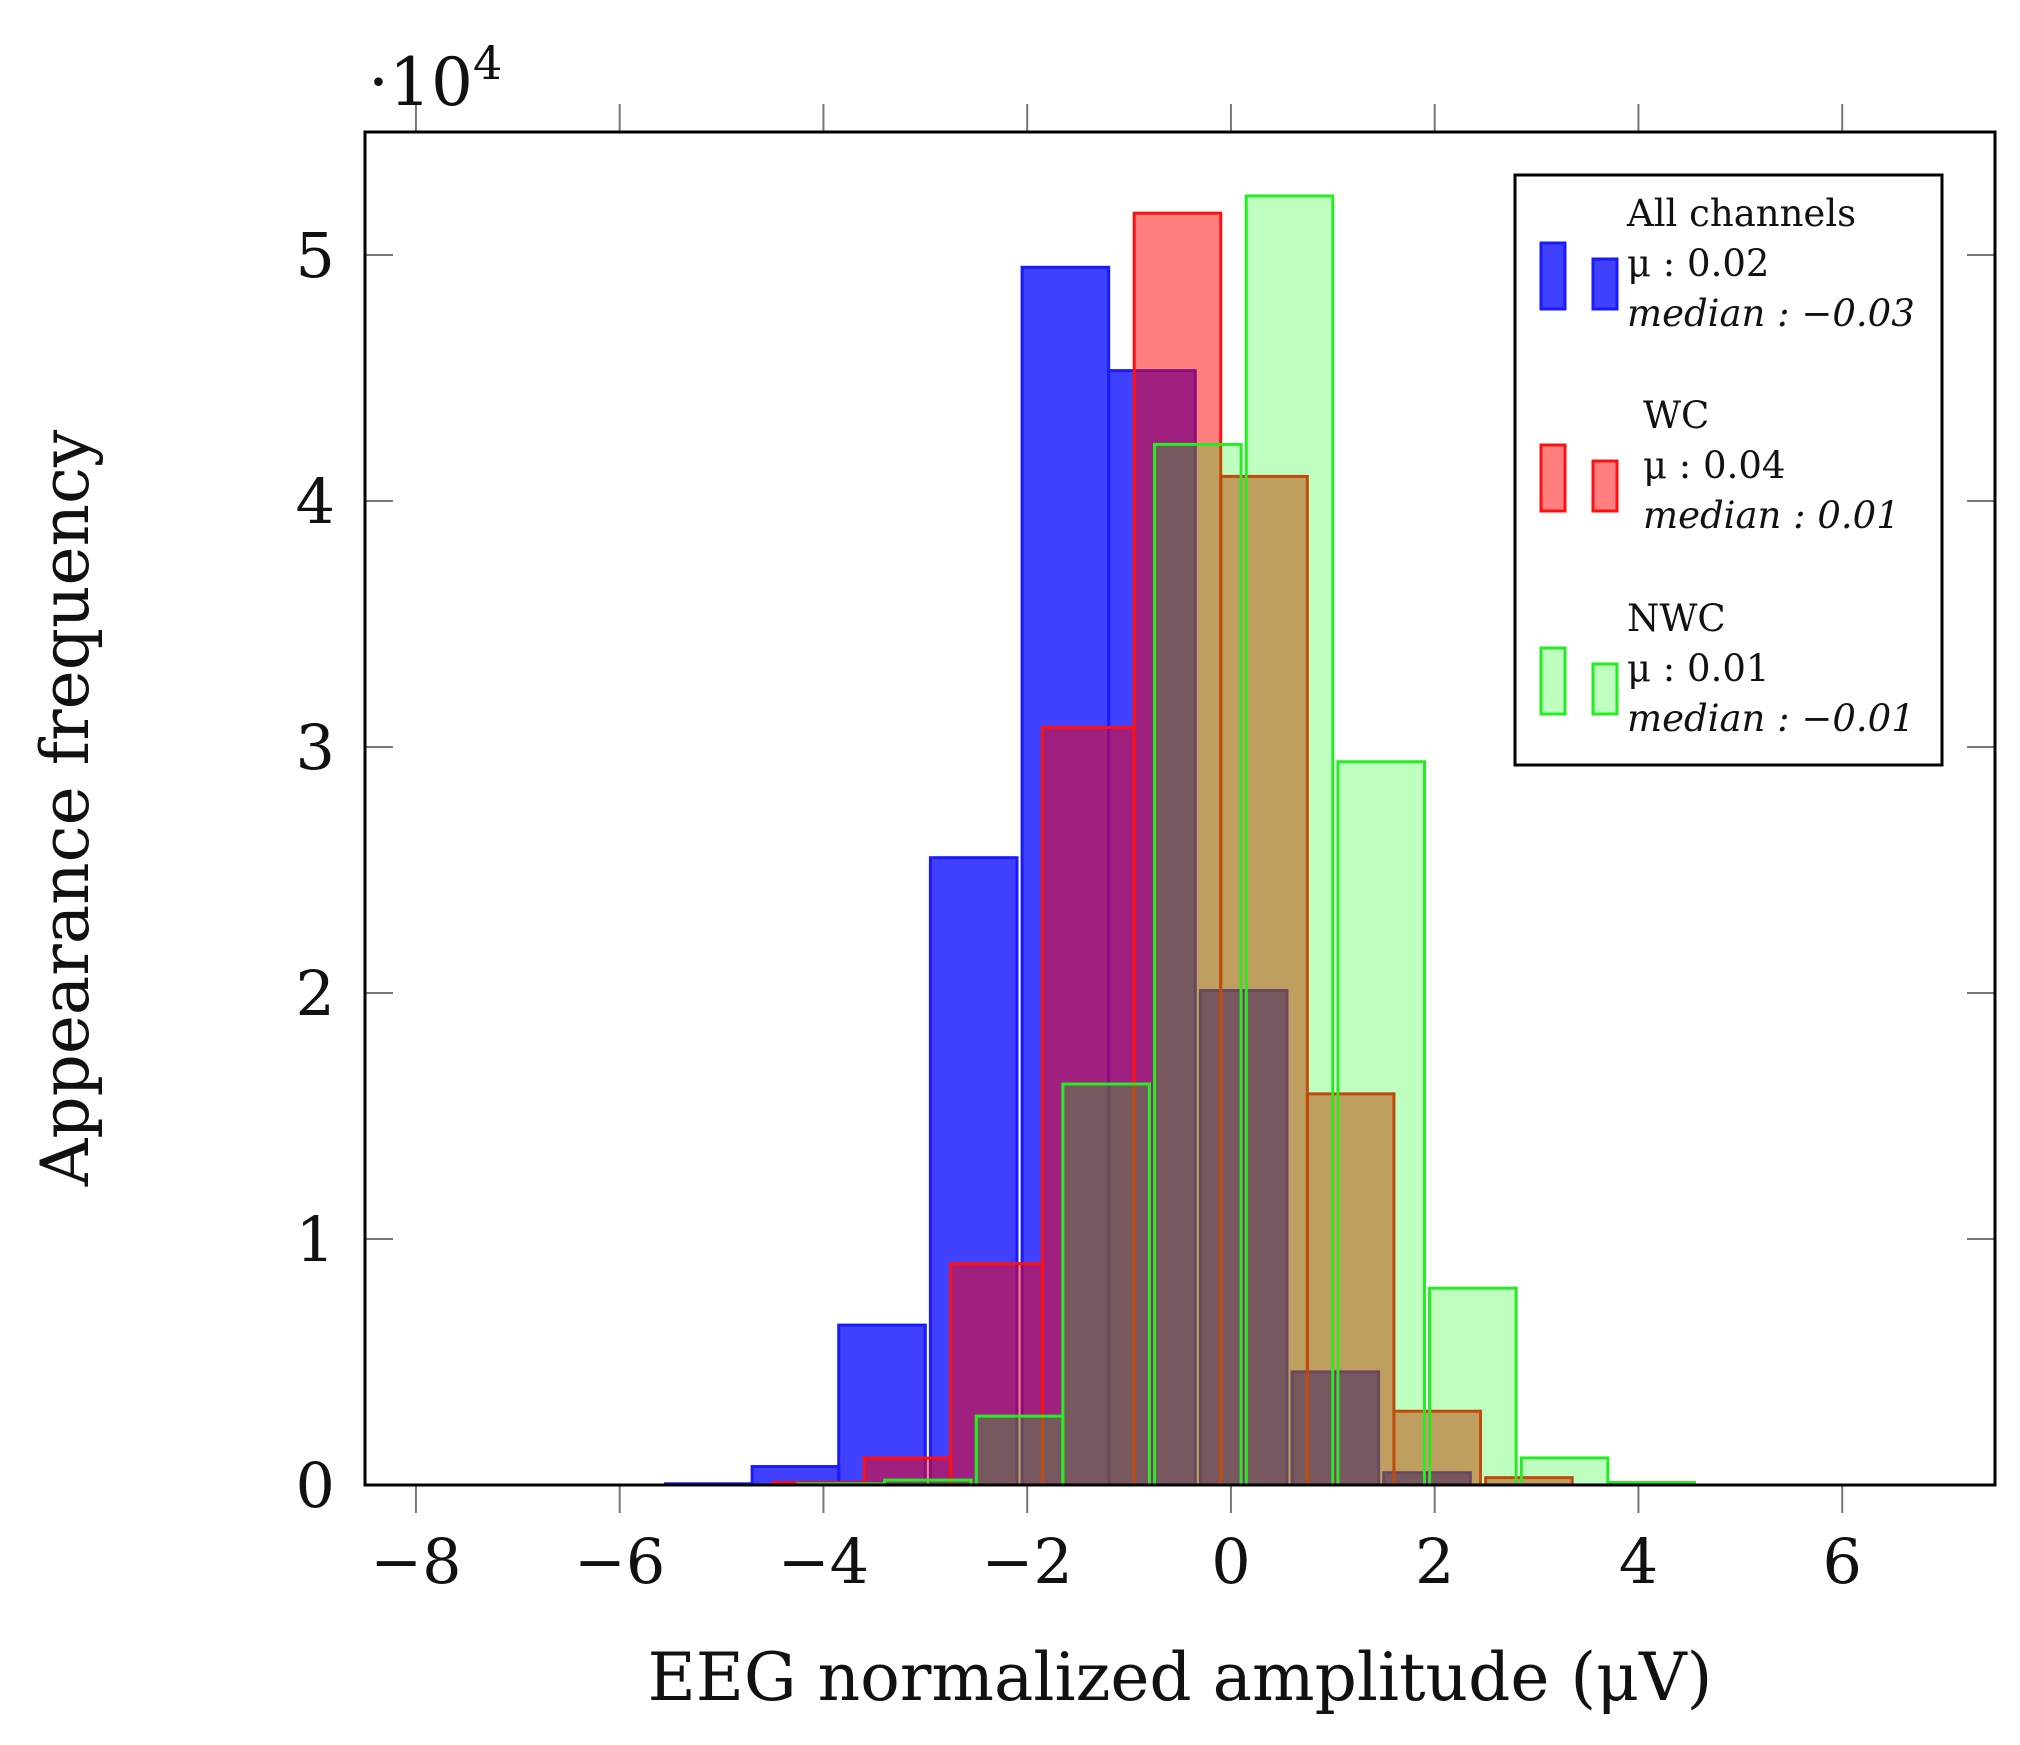  I want to click on x-axis-label: EEG normalized amplitude (μV), so click(1180, 1677).